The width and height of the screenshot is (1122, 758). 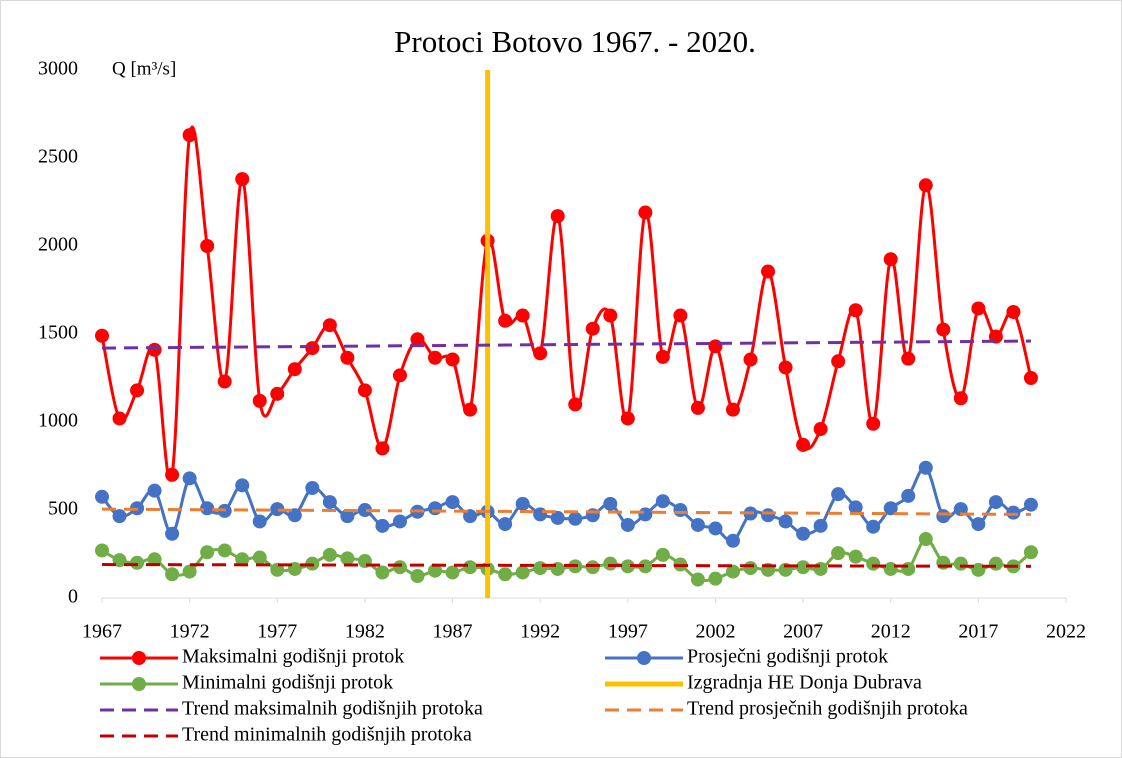 I want to click on y-tick-label: 2500, so click(x=58, y=157).